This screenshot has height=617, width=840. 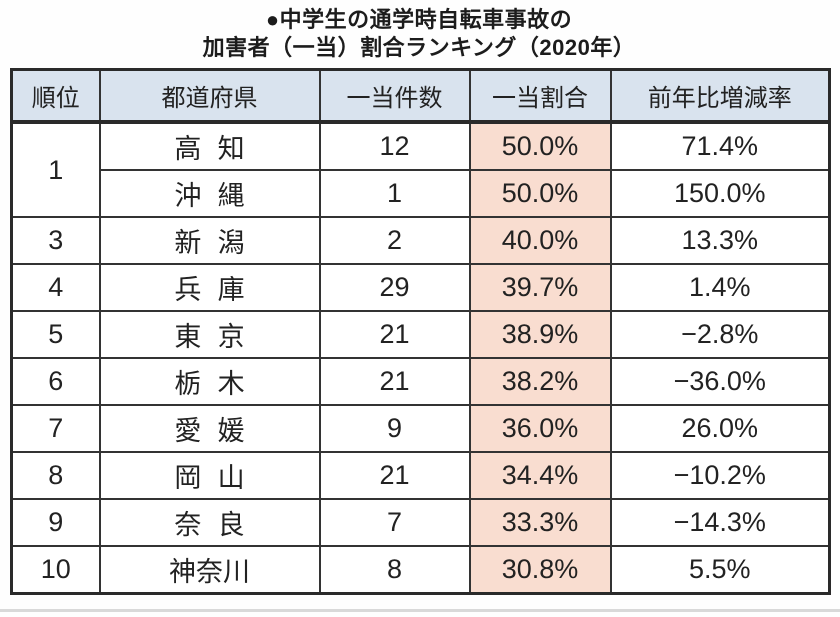 I want to click on rank-cell: 3, so click(x=55, y=240).